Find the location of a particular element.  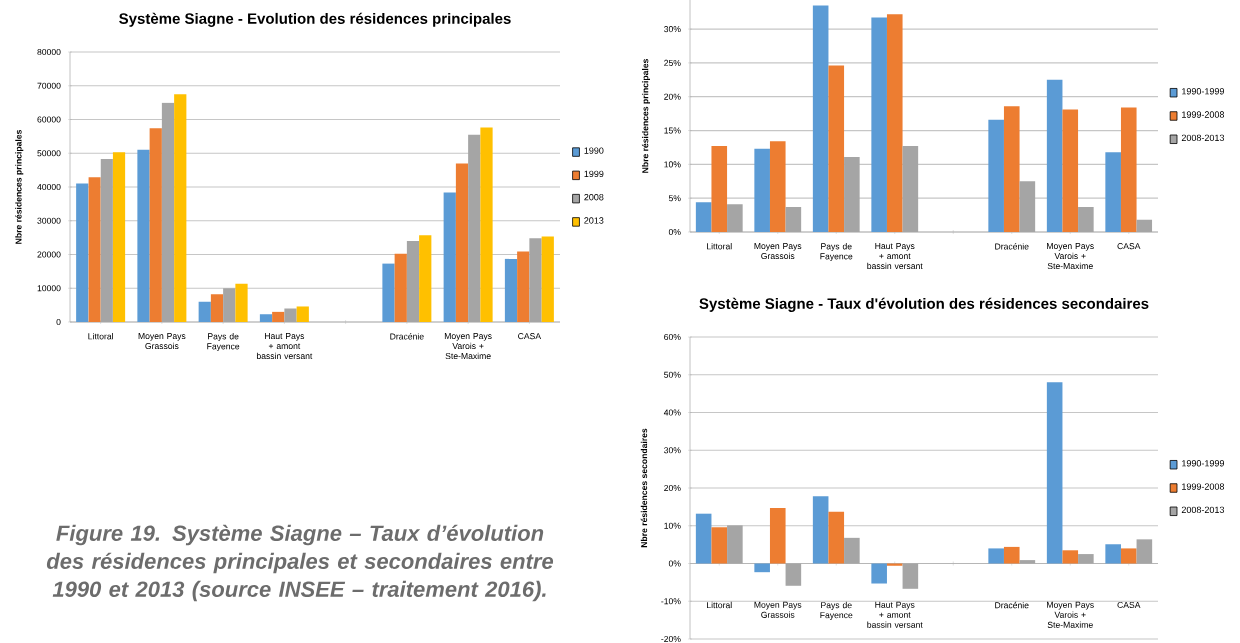

y-tick-label: 50% is located at coordinates (672, 374).